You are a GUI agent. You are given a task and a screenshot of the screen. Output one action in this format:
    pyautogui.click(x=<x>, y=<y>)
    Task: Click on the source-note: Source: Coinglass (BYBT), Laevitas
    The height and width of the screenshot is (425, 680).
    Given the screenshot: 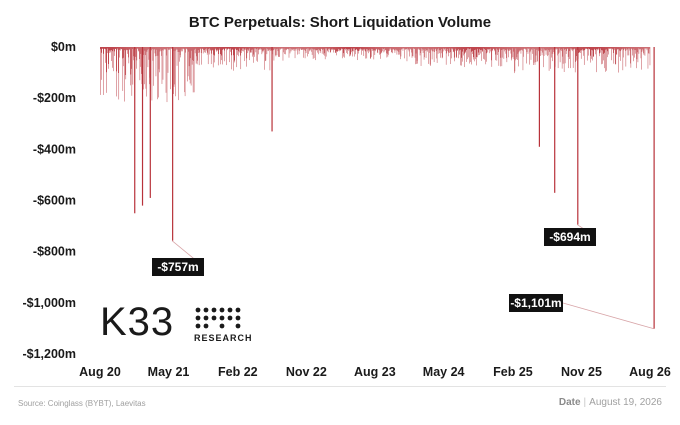 What is the action you would take?
    pyautogui.click(x=82, y=403)
    